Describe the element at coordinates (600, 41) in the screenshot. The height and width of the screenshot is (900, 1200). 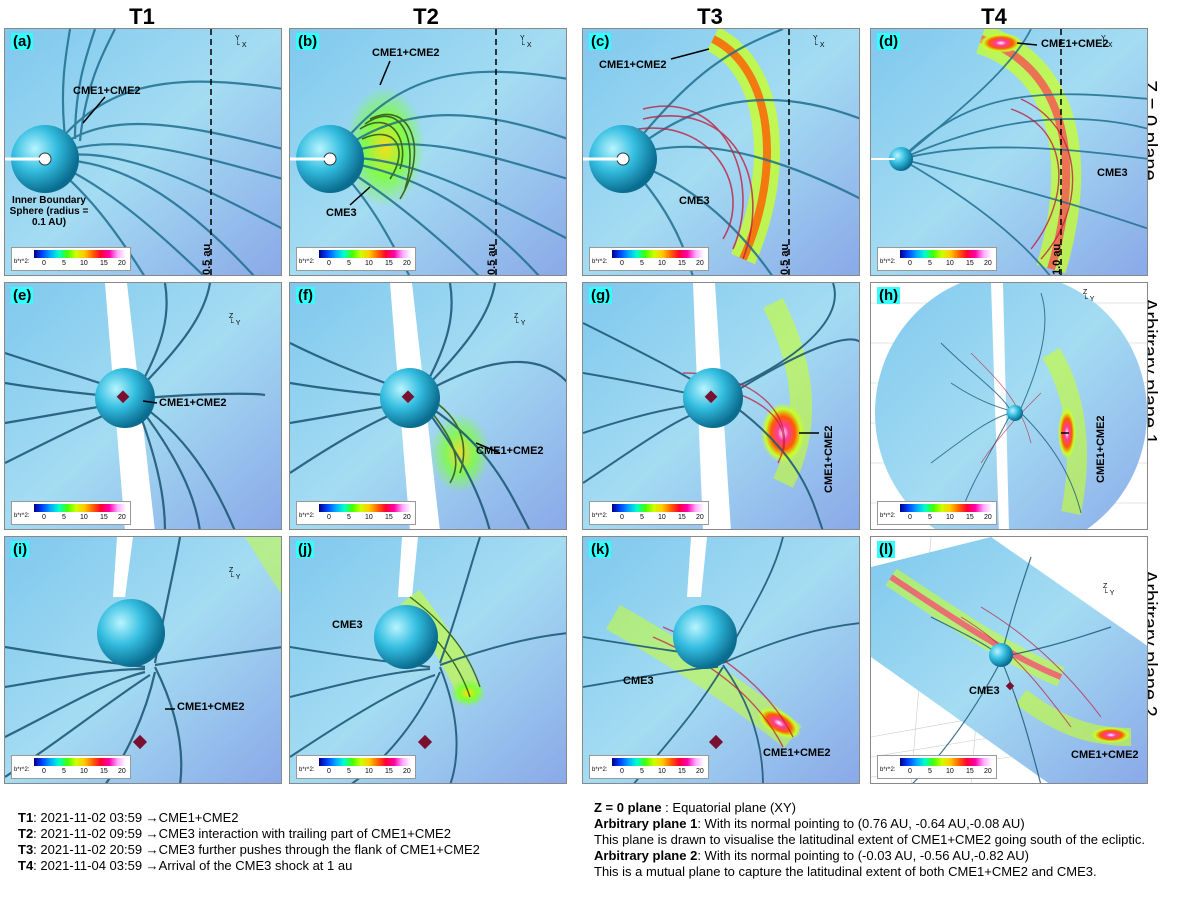
I see `panel-label-c: (c)` at that location.